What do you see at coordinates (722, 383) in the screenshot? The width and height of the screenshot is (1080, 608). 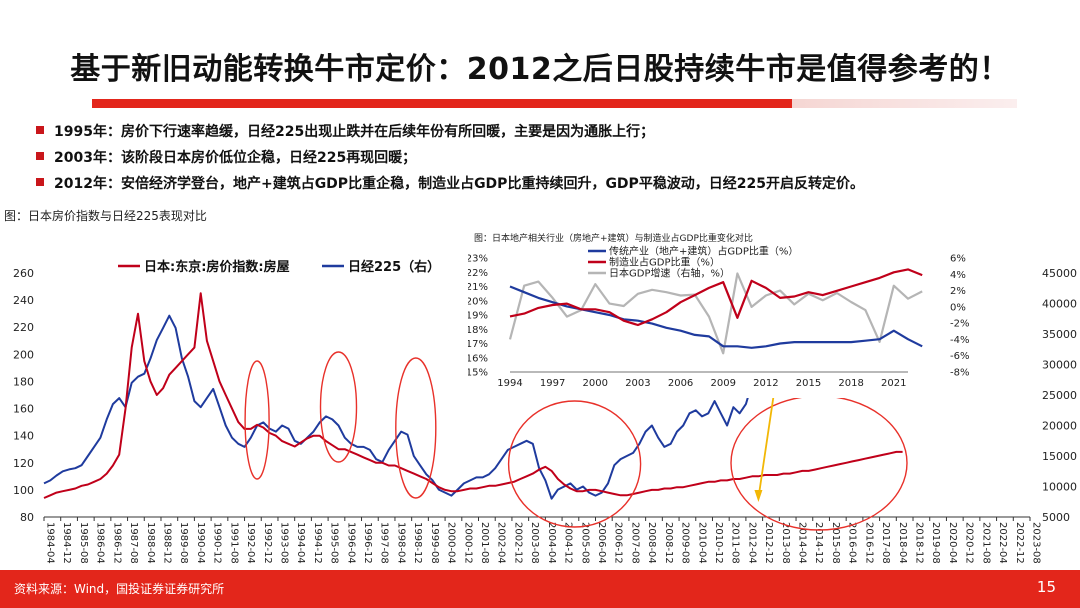 I see `inset-x-tick-label: 2009` at bounding box center [722, 383].